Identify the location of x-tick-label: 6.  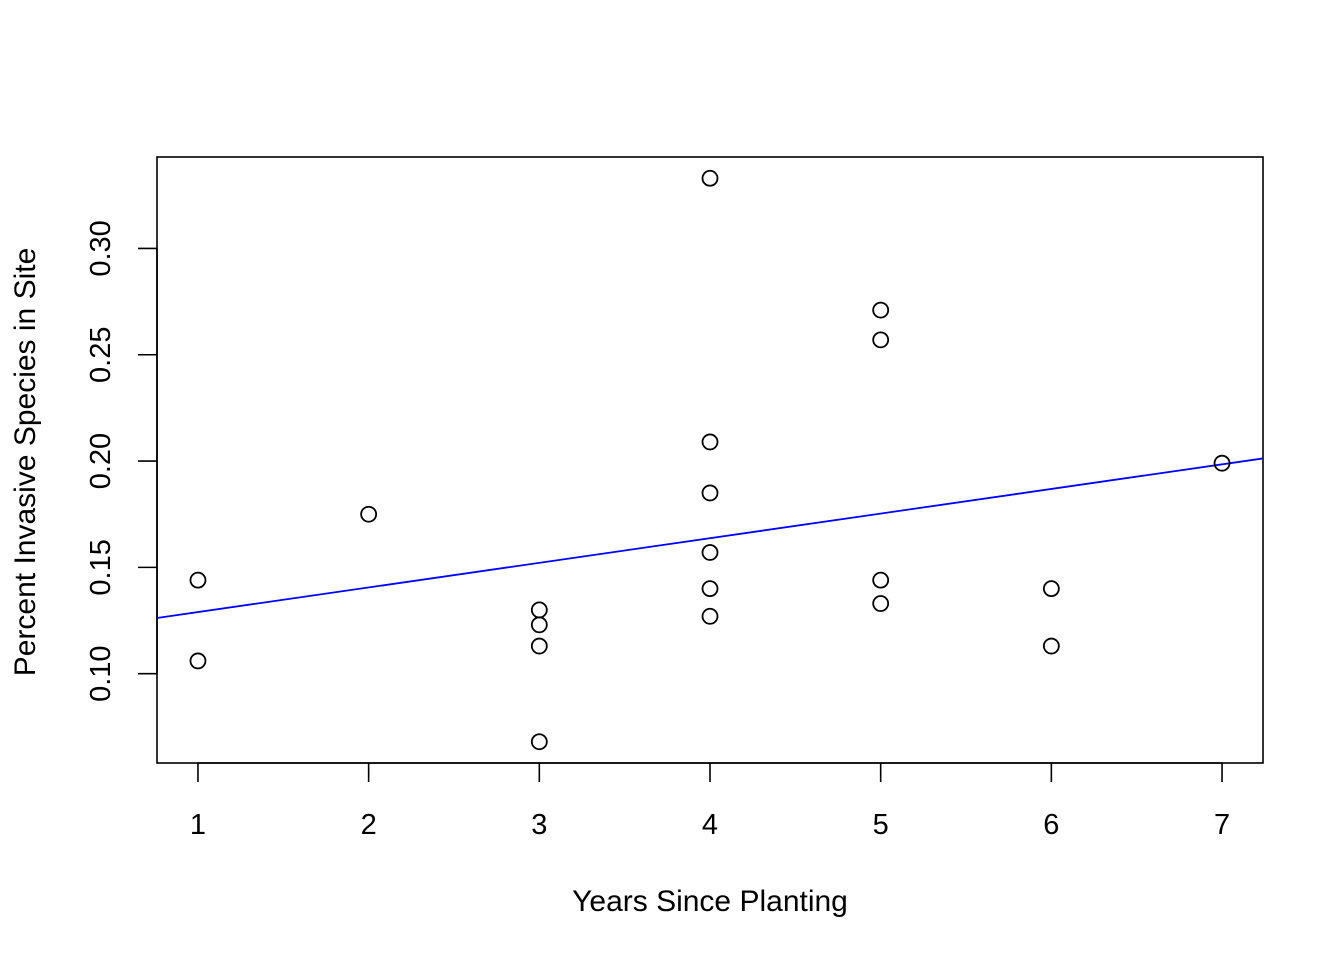
(1051, 825).